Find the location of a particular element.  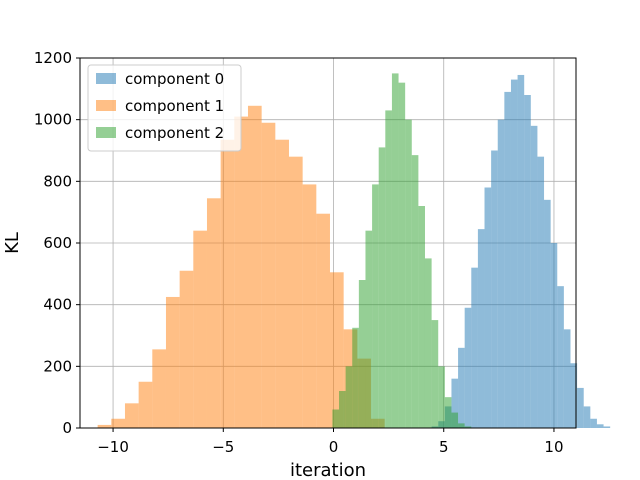

x-axis-label: iteration is located at coordinates (328, 470).